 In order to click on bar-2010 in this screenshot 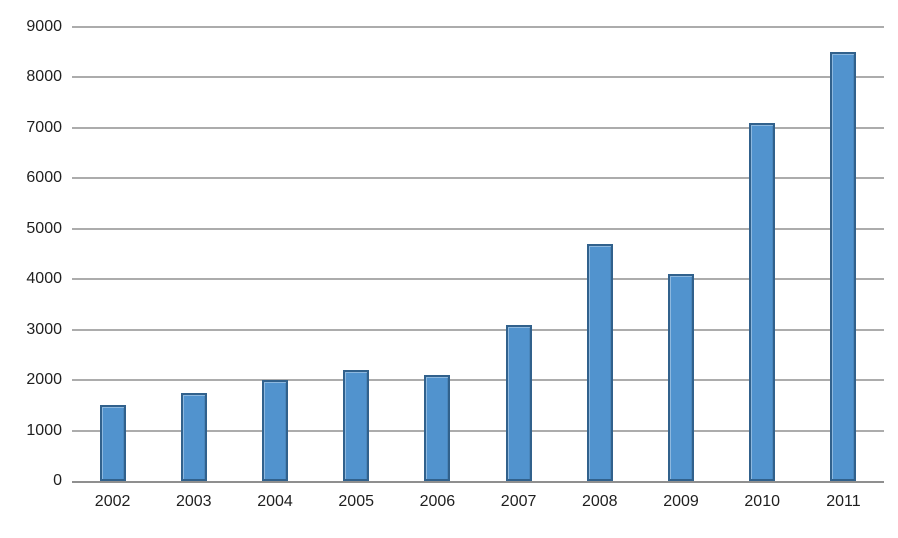, I will do `click(762, 301)`.